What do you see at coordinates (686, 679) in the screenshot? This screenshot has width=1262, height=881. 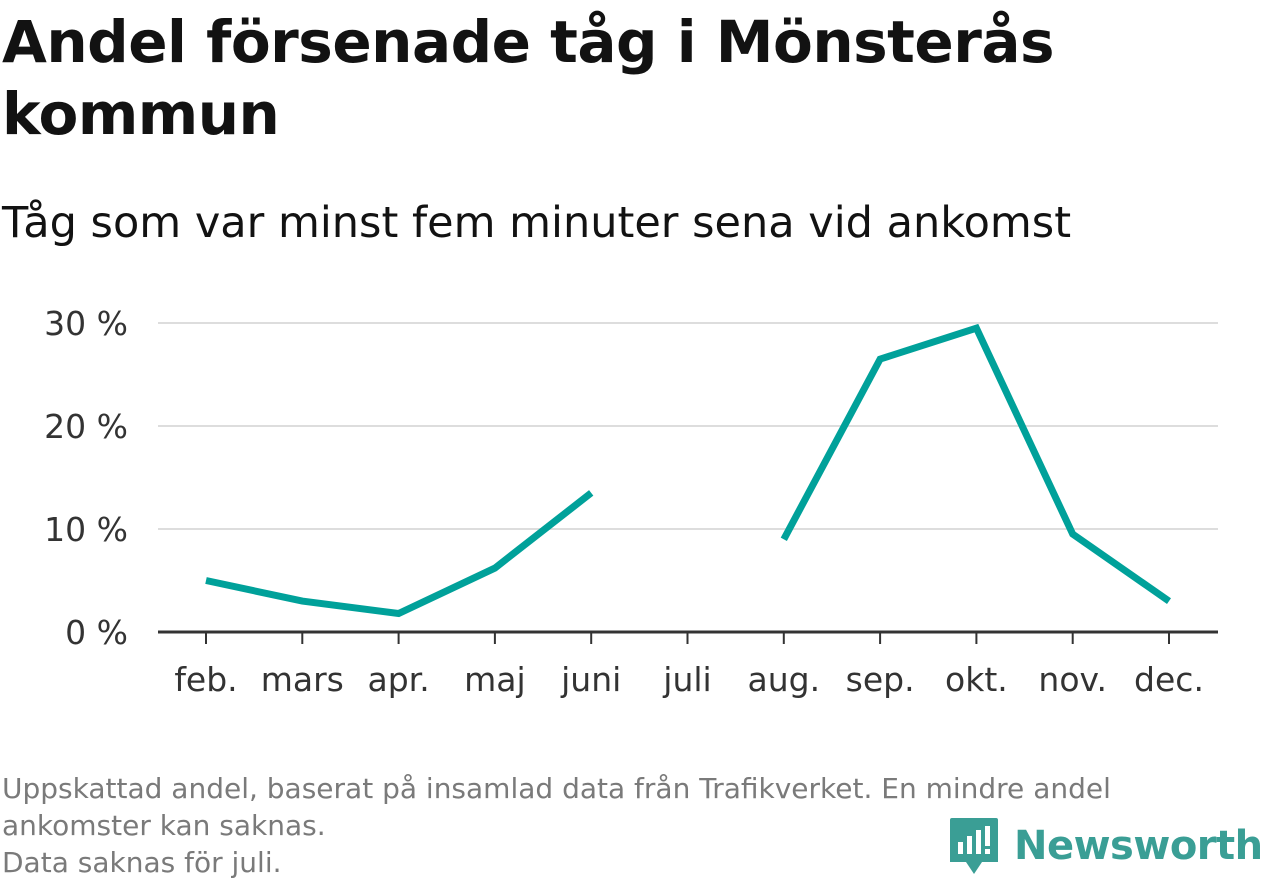 I see `x-tick-label: juli` at bounding box center [686, 679].